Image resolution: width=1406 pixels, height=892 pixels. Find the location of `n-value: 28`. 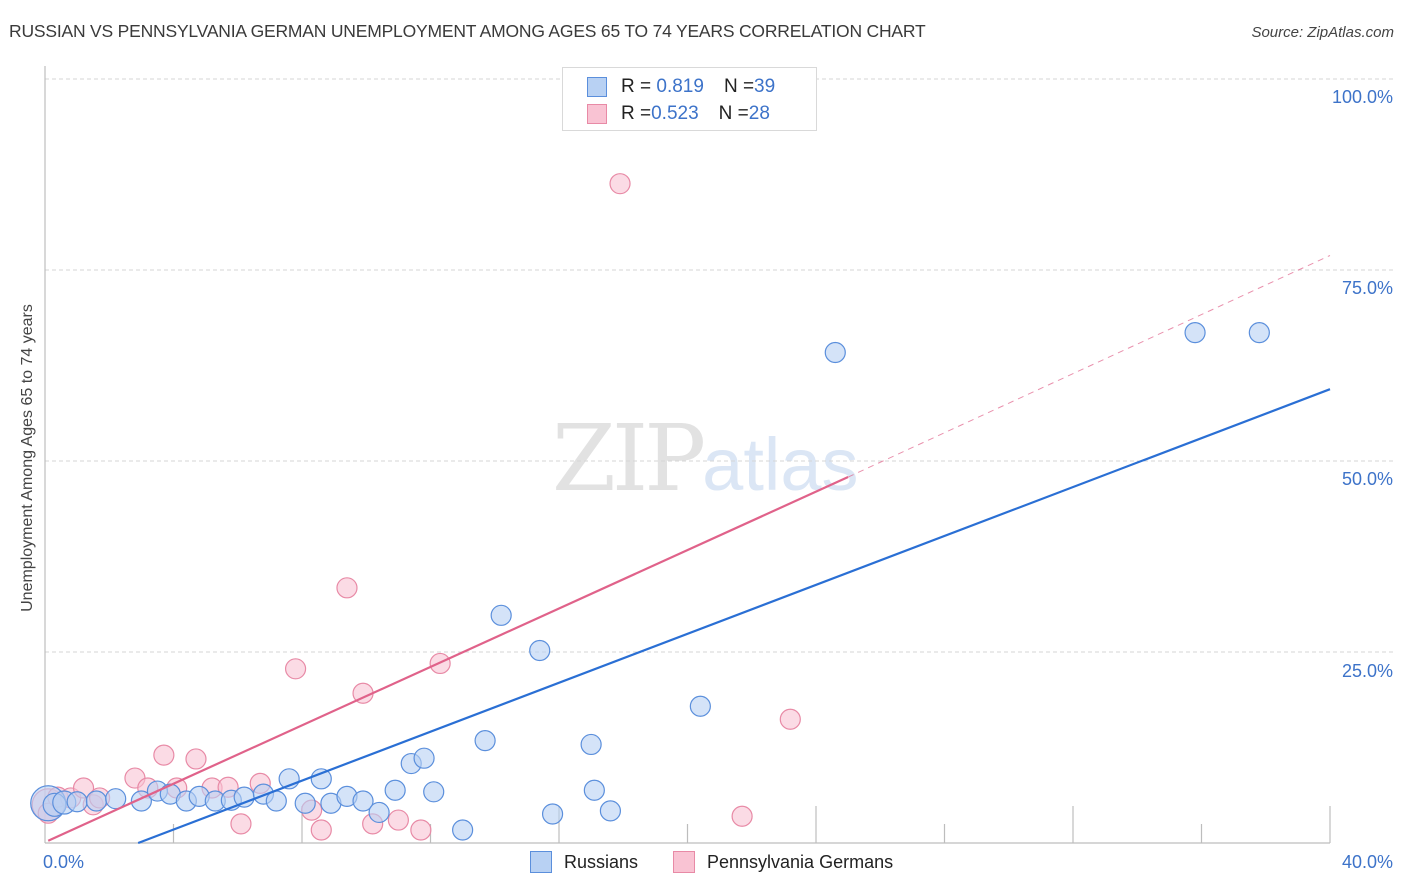

n-value: 28 is located at coordinates (759, 113).